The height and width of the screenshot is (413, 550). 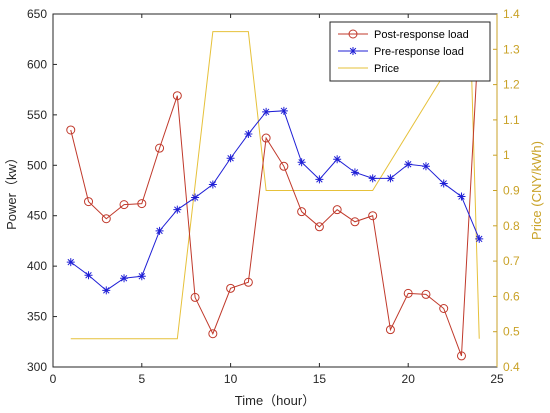 I want to click on x-tick-label: 20, so click(x=409, y=379).